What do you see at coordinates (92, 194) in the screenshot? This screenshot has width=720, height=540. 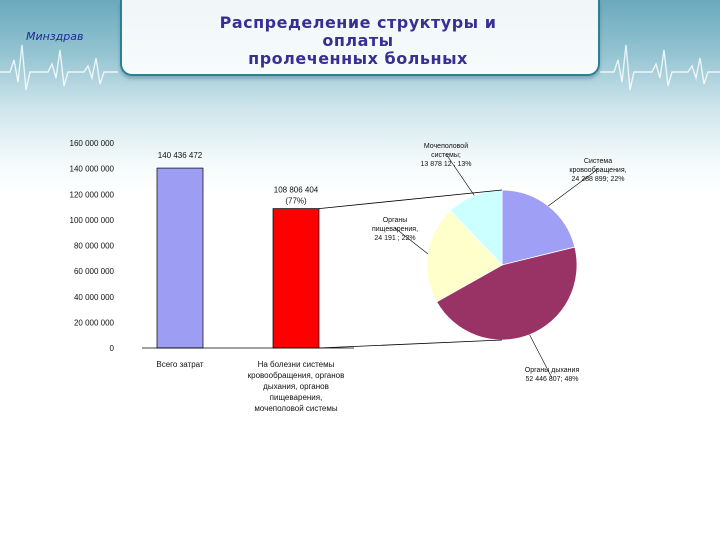 I see `y-tick-label: 120 000 000` at bounding box center [92, 194].